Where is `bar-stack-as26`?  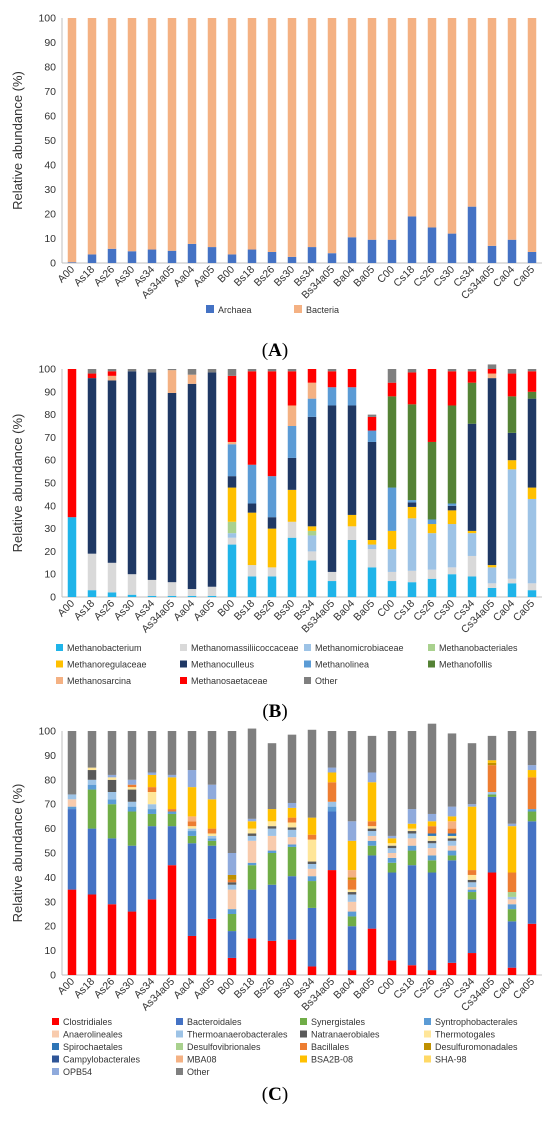 bar-stack-as26 is located at coordinates (112, 853).